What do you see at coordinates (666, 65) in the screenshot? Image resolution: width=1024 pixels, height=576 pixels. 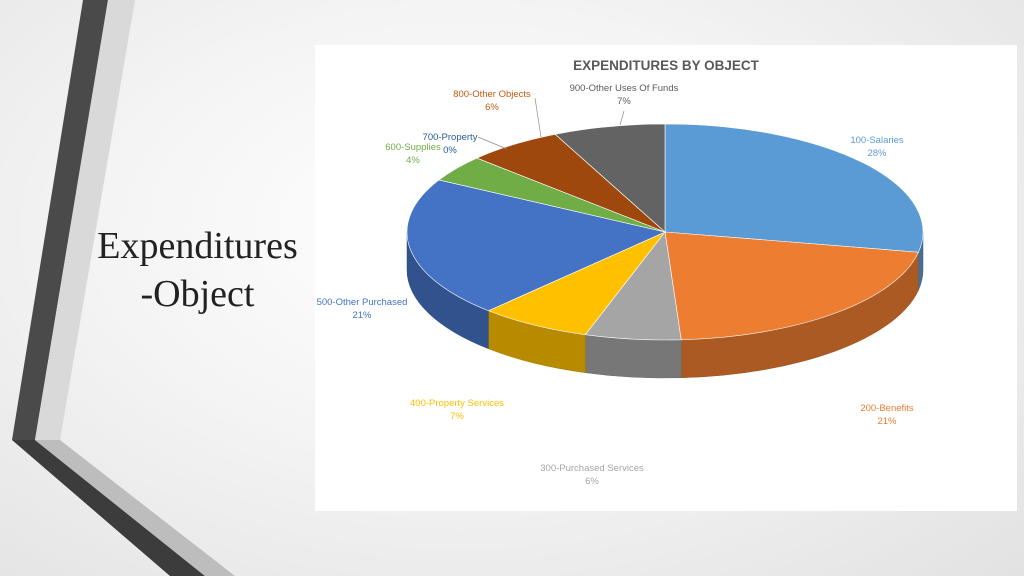 I see `chart-title: EXPENDITURES BY OBJECT` at bounding box center [666, 65].